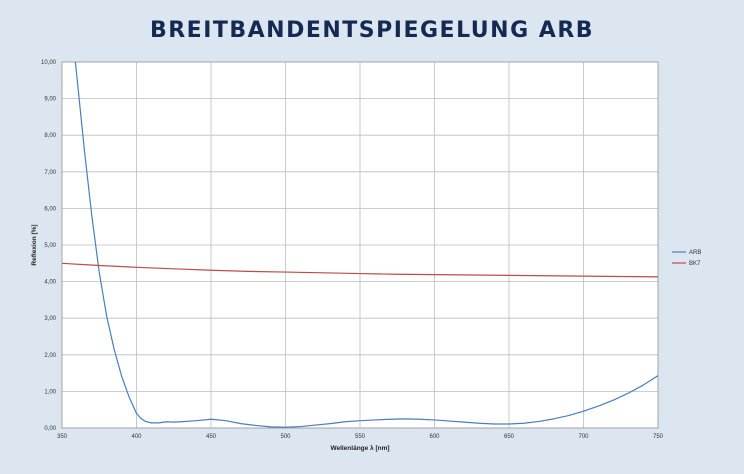 The height and width of the screenshot is (474, 744). Describe the element at coordinates (50, 392) in the screenshot. I see `y-tick-label: 1,00` at that location.